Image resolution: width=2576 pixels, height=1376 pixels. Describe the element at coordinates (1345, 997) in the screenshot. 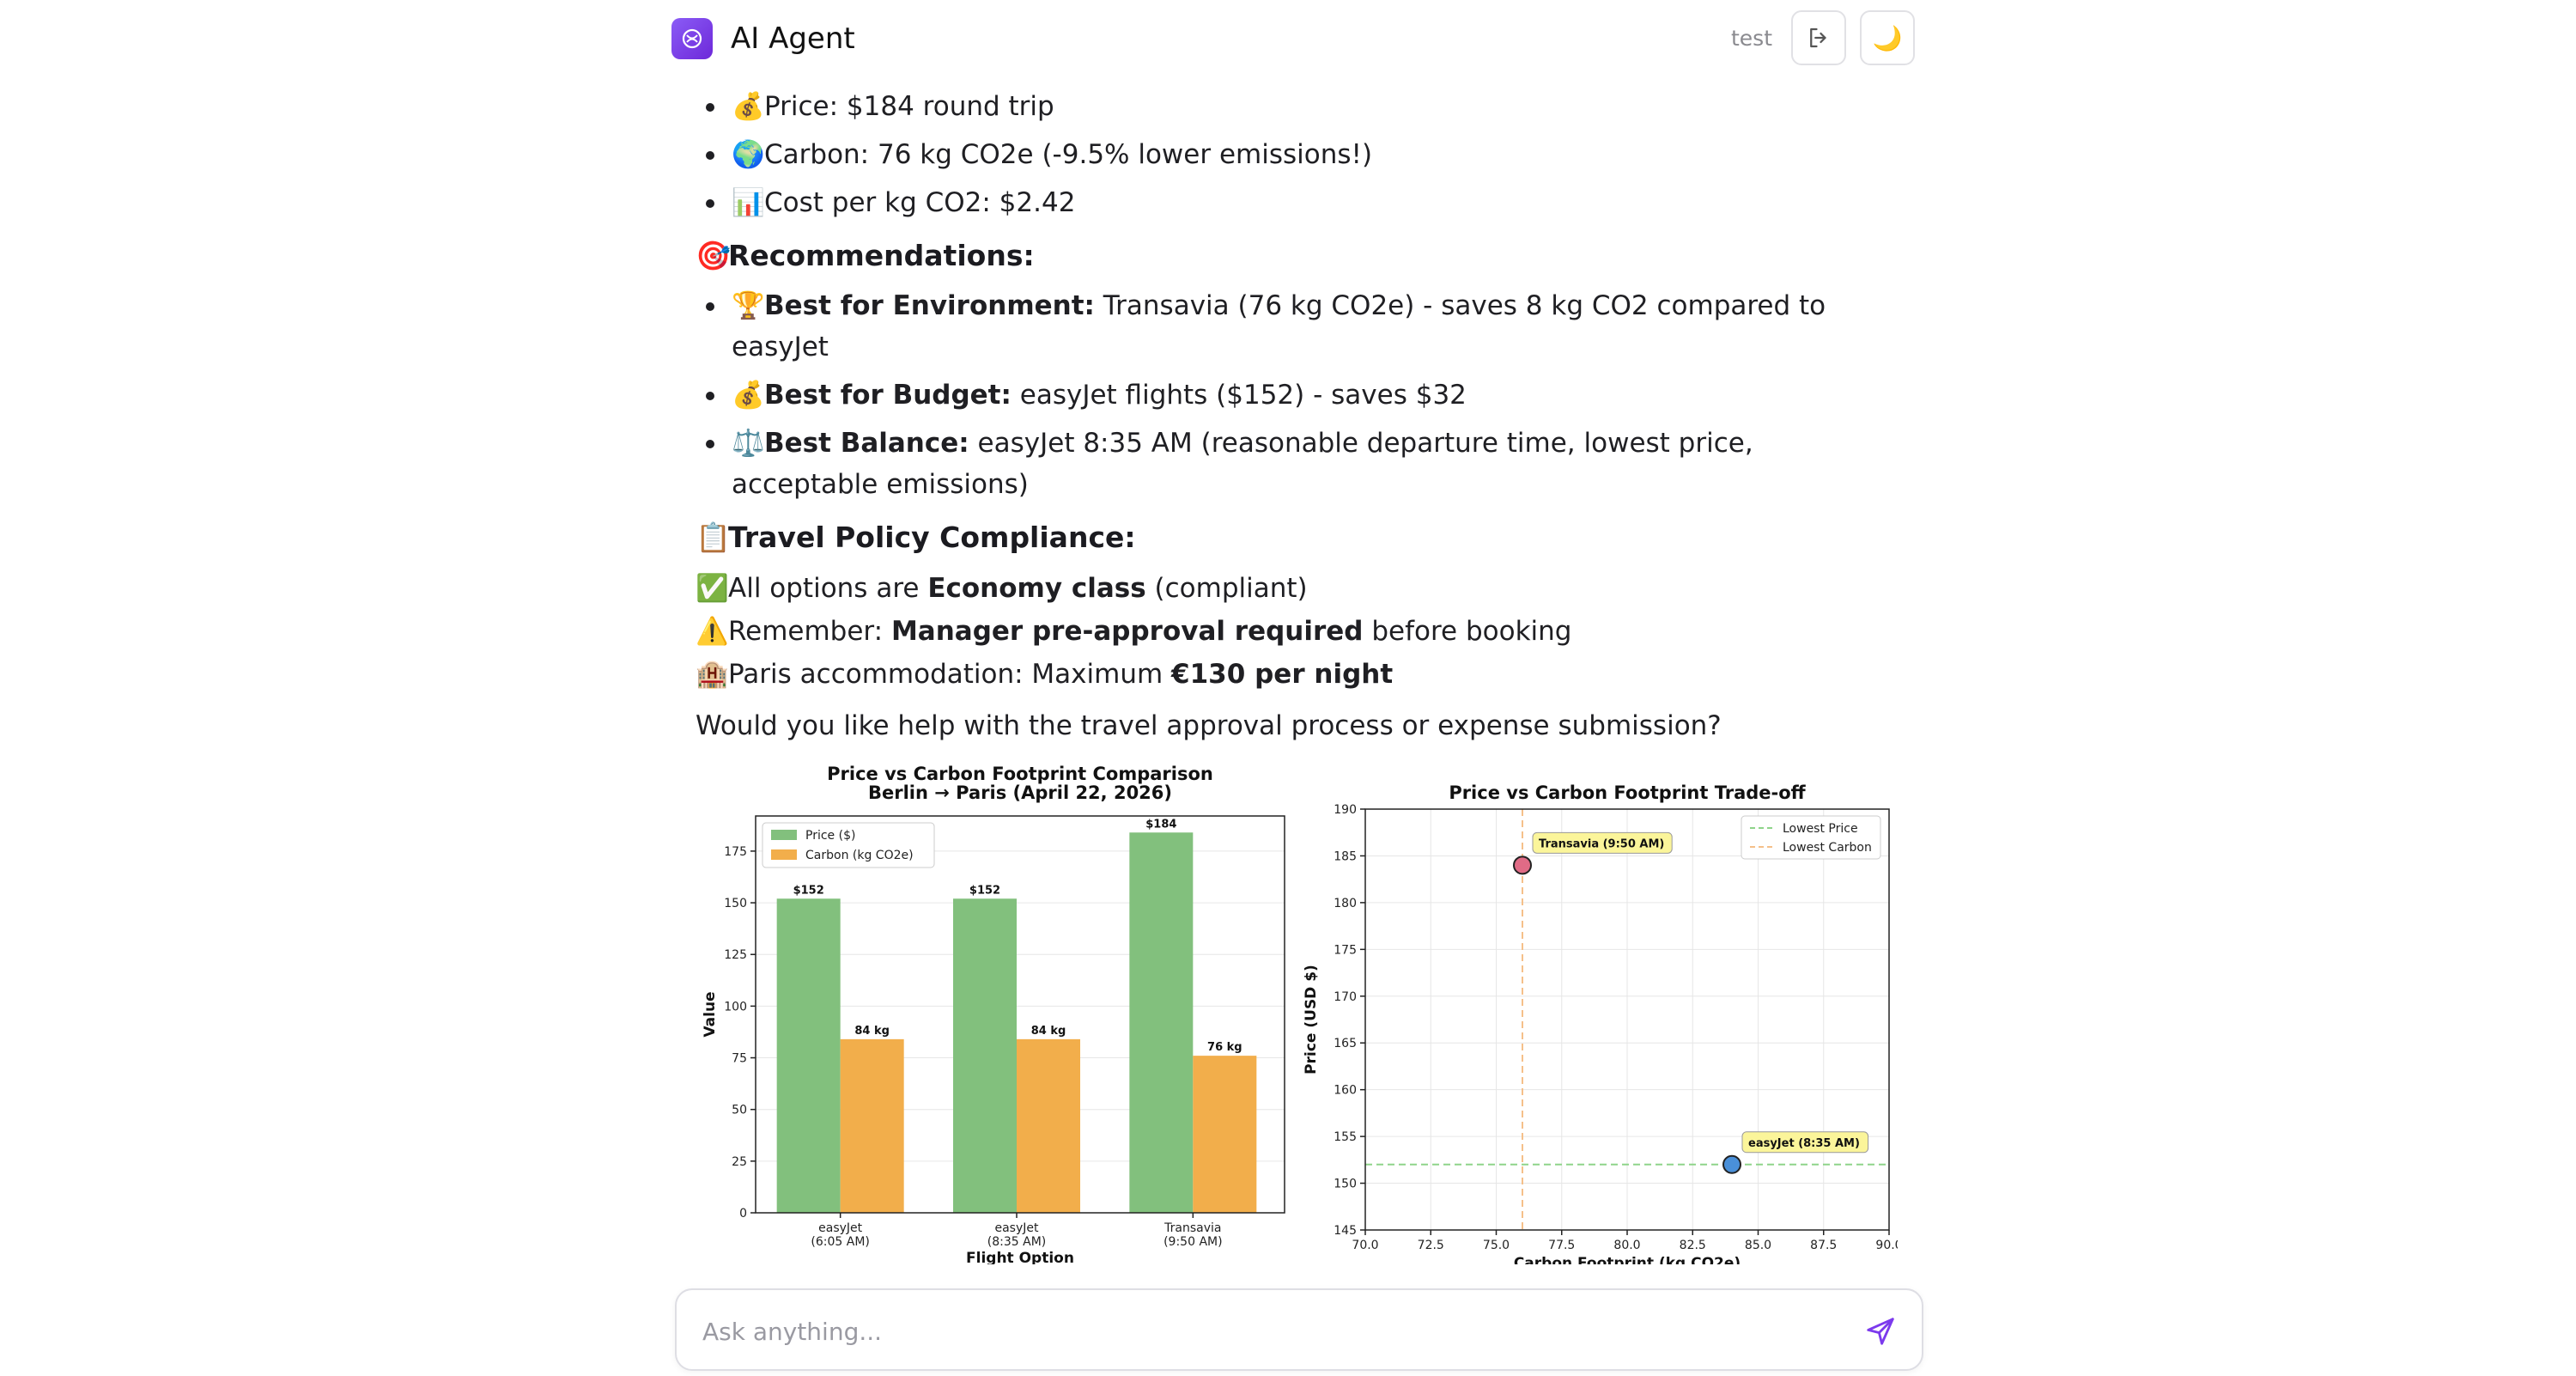

I see `y-tick-label: 170` at that location.